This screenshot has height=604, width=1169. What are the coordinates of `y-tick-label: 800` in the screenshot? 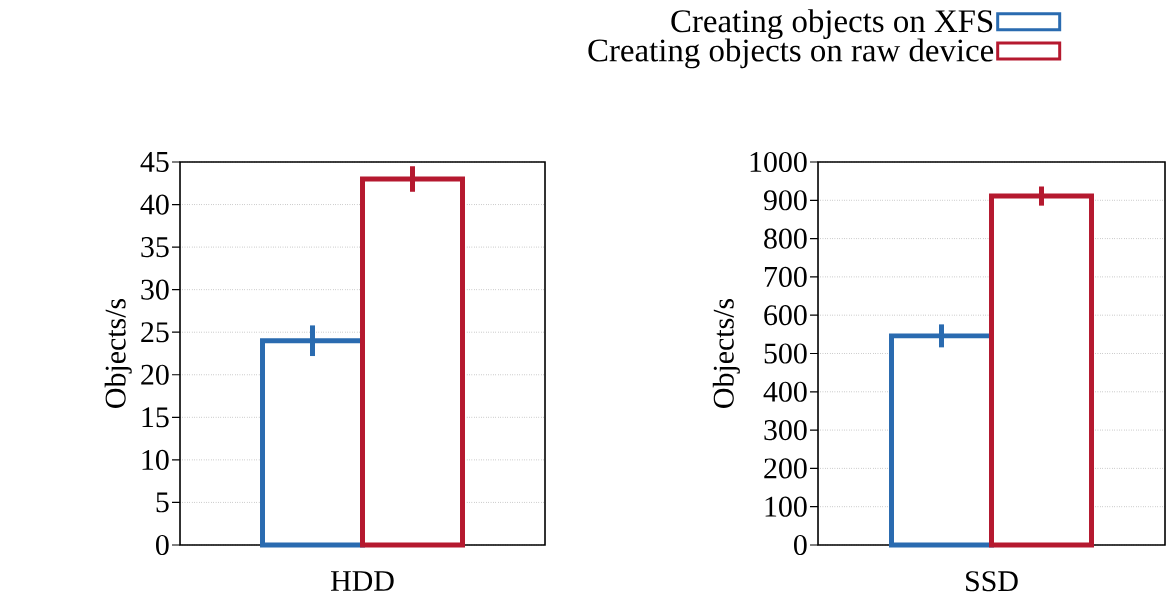 It's located at (785, 238).